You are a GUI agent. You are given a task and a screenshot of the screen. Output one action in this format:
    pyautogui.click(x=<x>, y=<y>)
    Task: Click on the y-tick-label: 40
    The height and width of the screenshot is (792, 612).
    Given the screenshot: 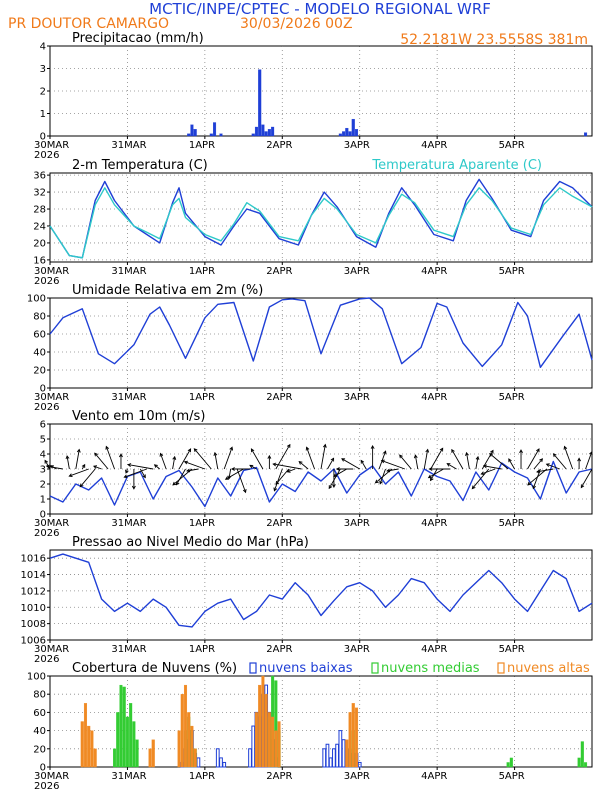 What is the action you would take?
    pyautogui.click(x=39, y=731)
    